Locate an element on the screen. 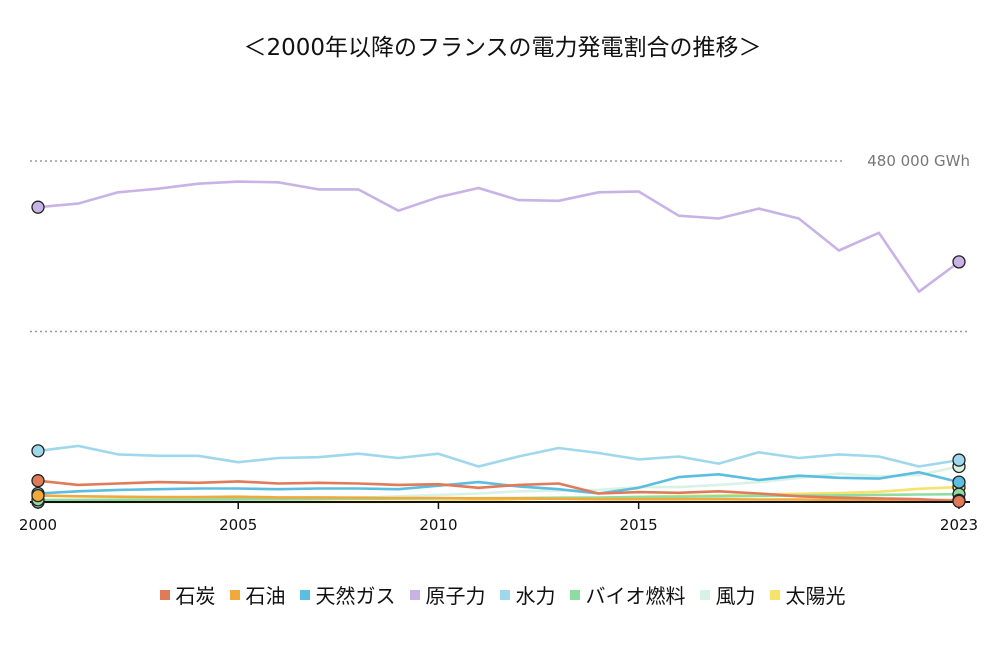  legend-label: 太陽光 is located at coordinates (815, 596).